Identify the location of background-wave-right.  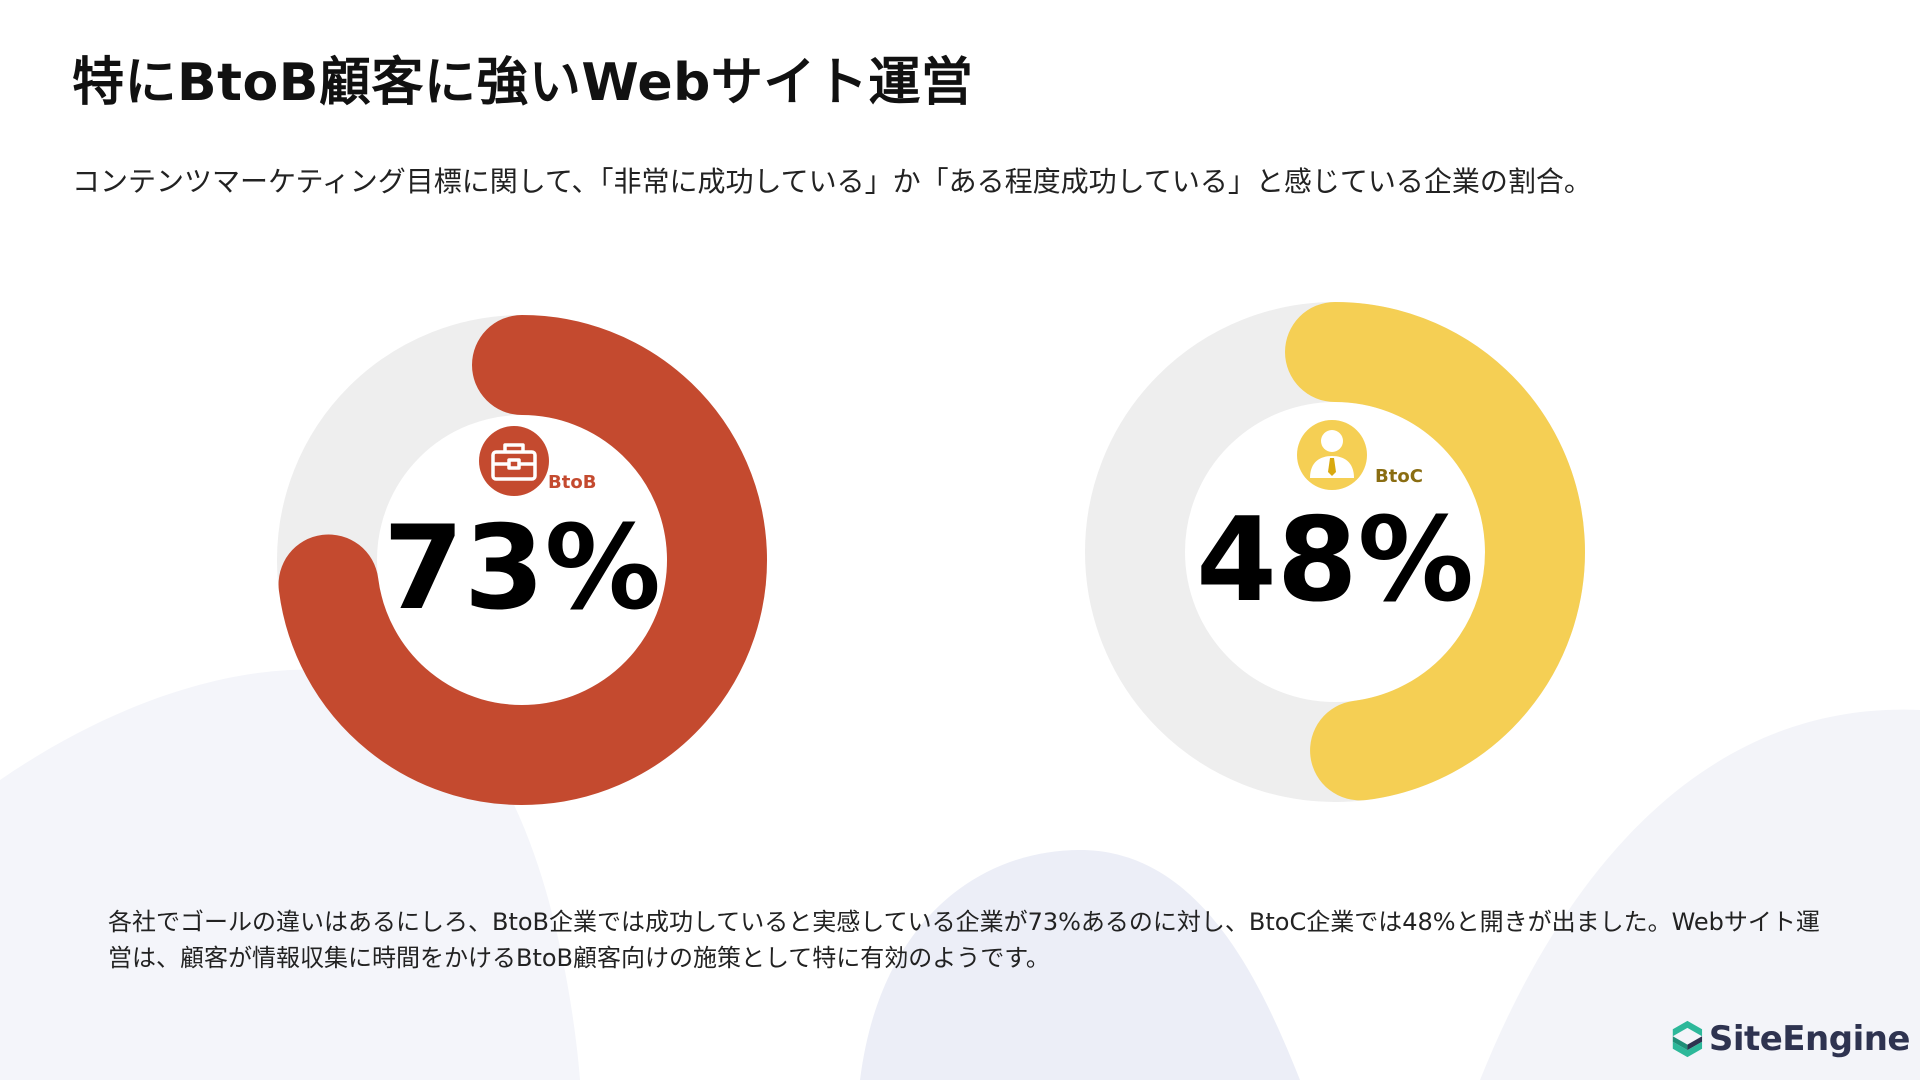
(1700, 894).